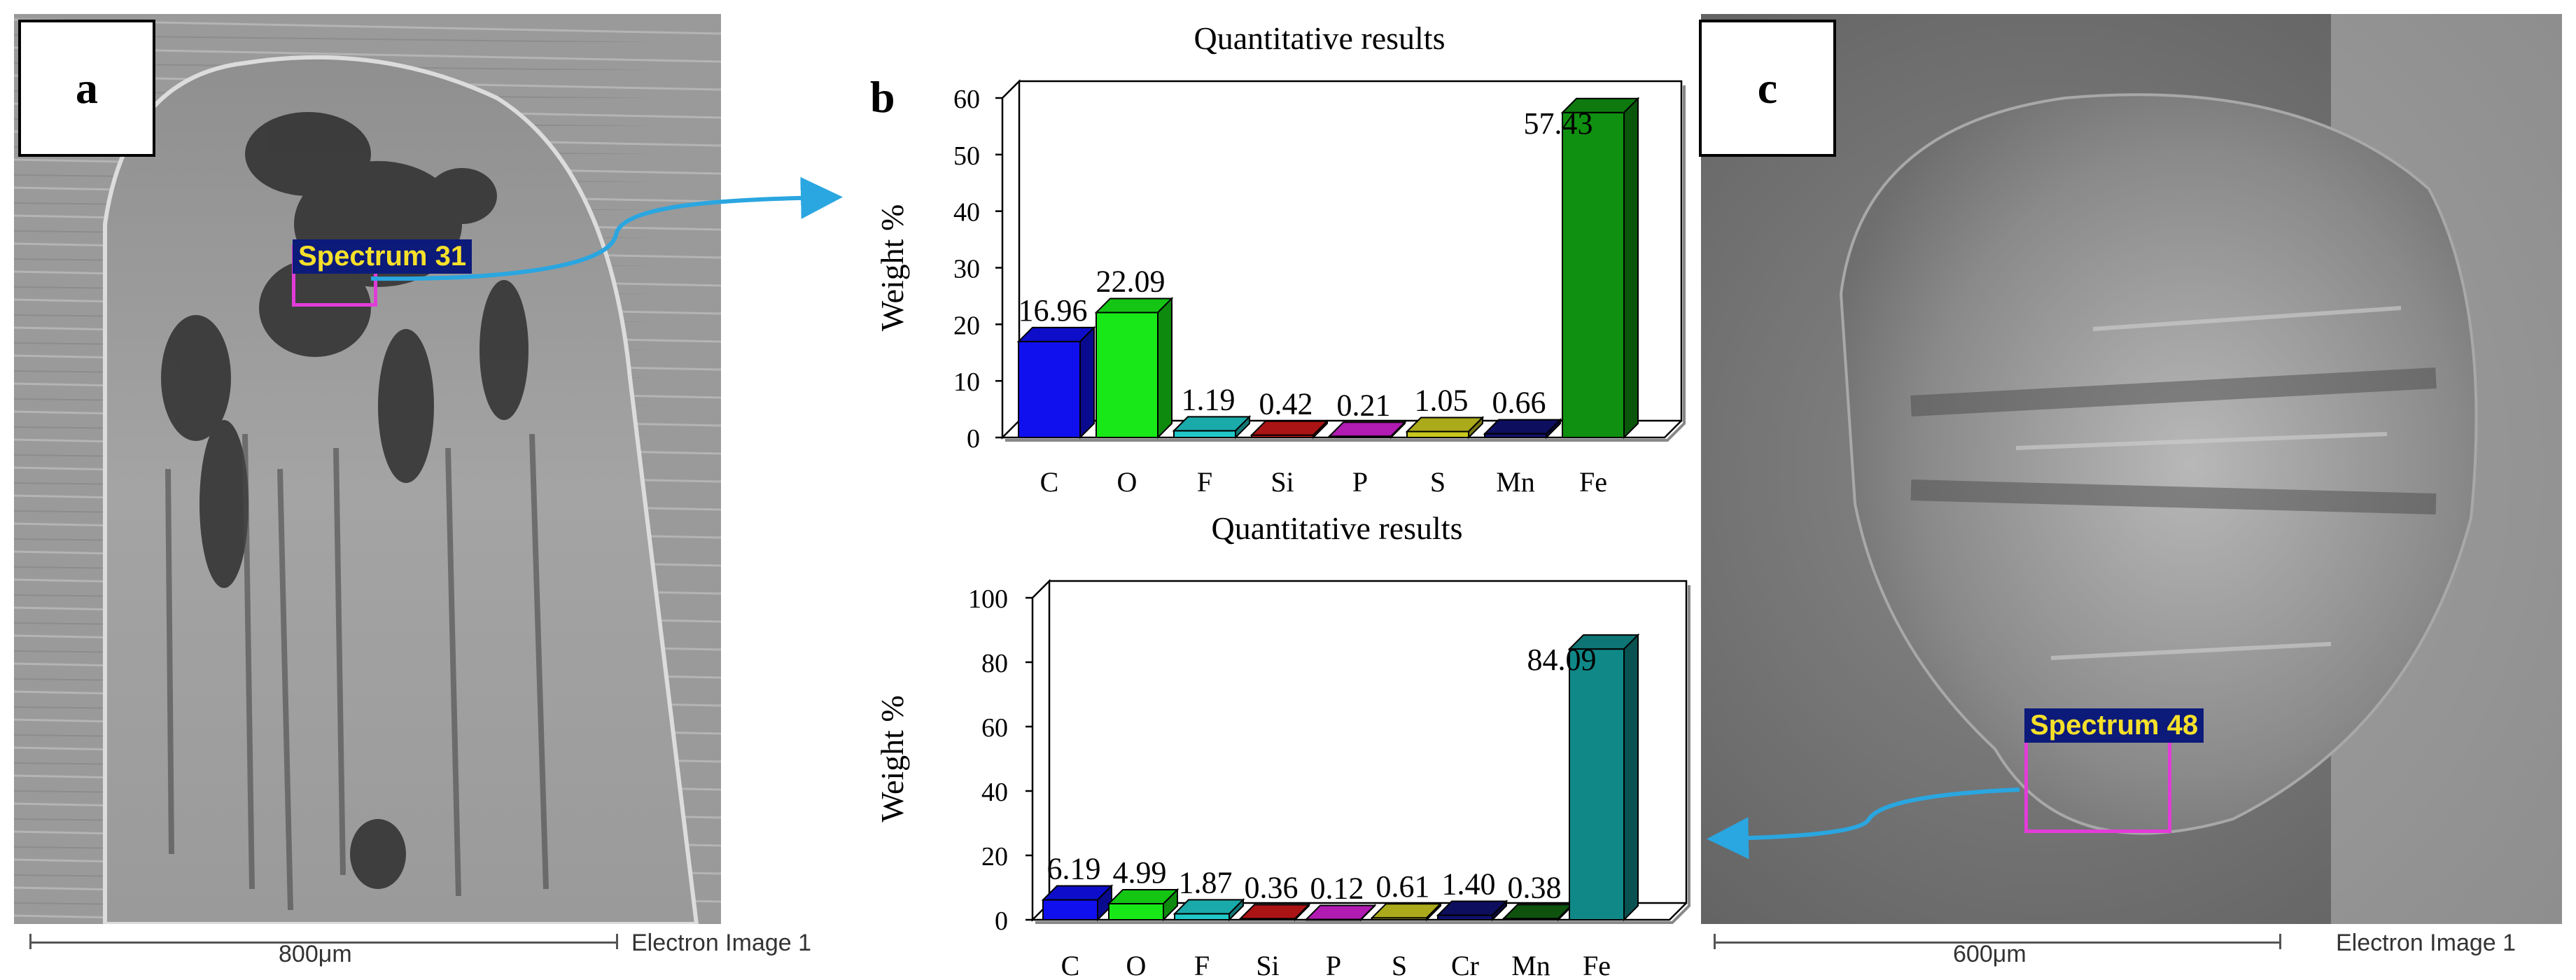 This screenshot has height=980, width=2576. Describe the element at coordinates (1337, 888) in the screenshot. I see `chart-value-label-p: 0.12` at that location.